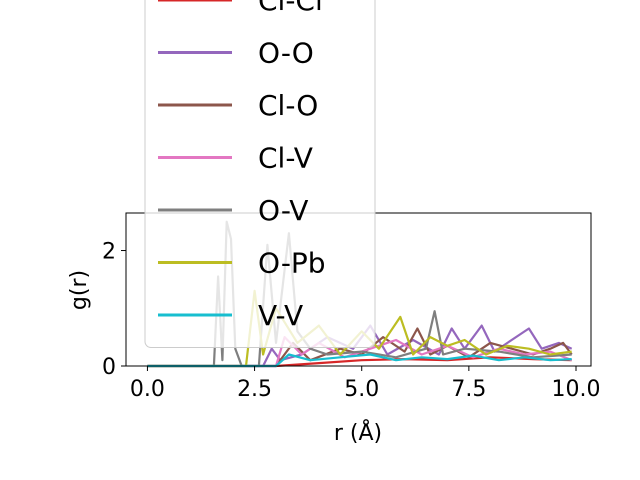 The image size is (640, 480). Describe the element at coordinates (290, 8) in the screenshot. I see `legend-label-0: Cl-Cl` at that location.